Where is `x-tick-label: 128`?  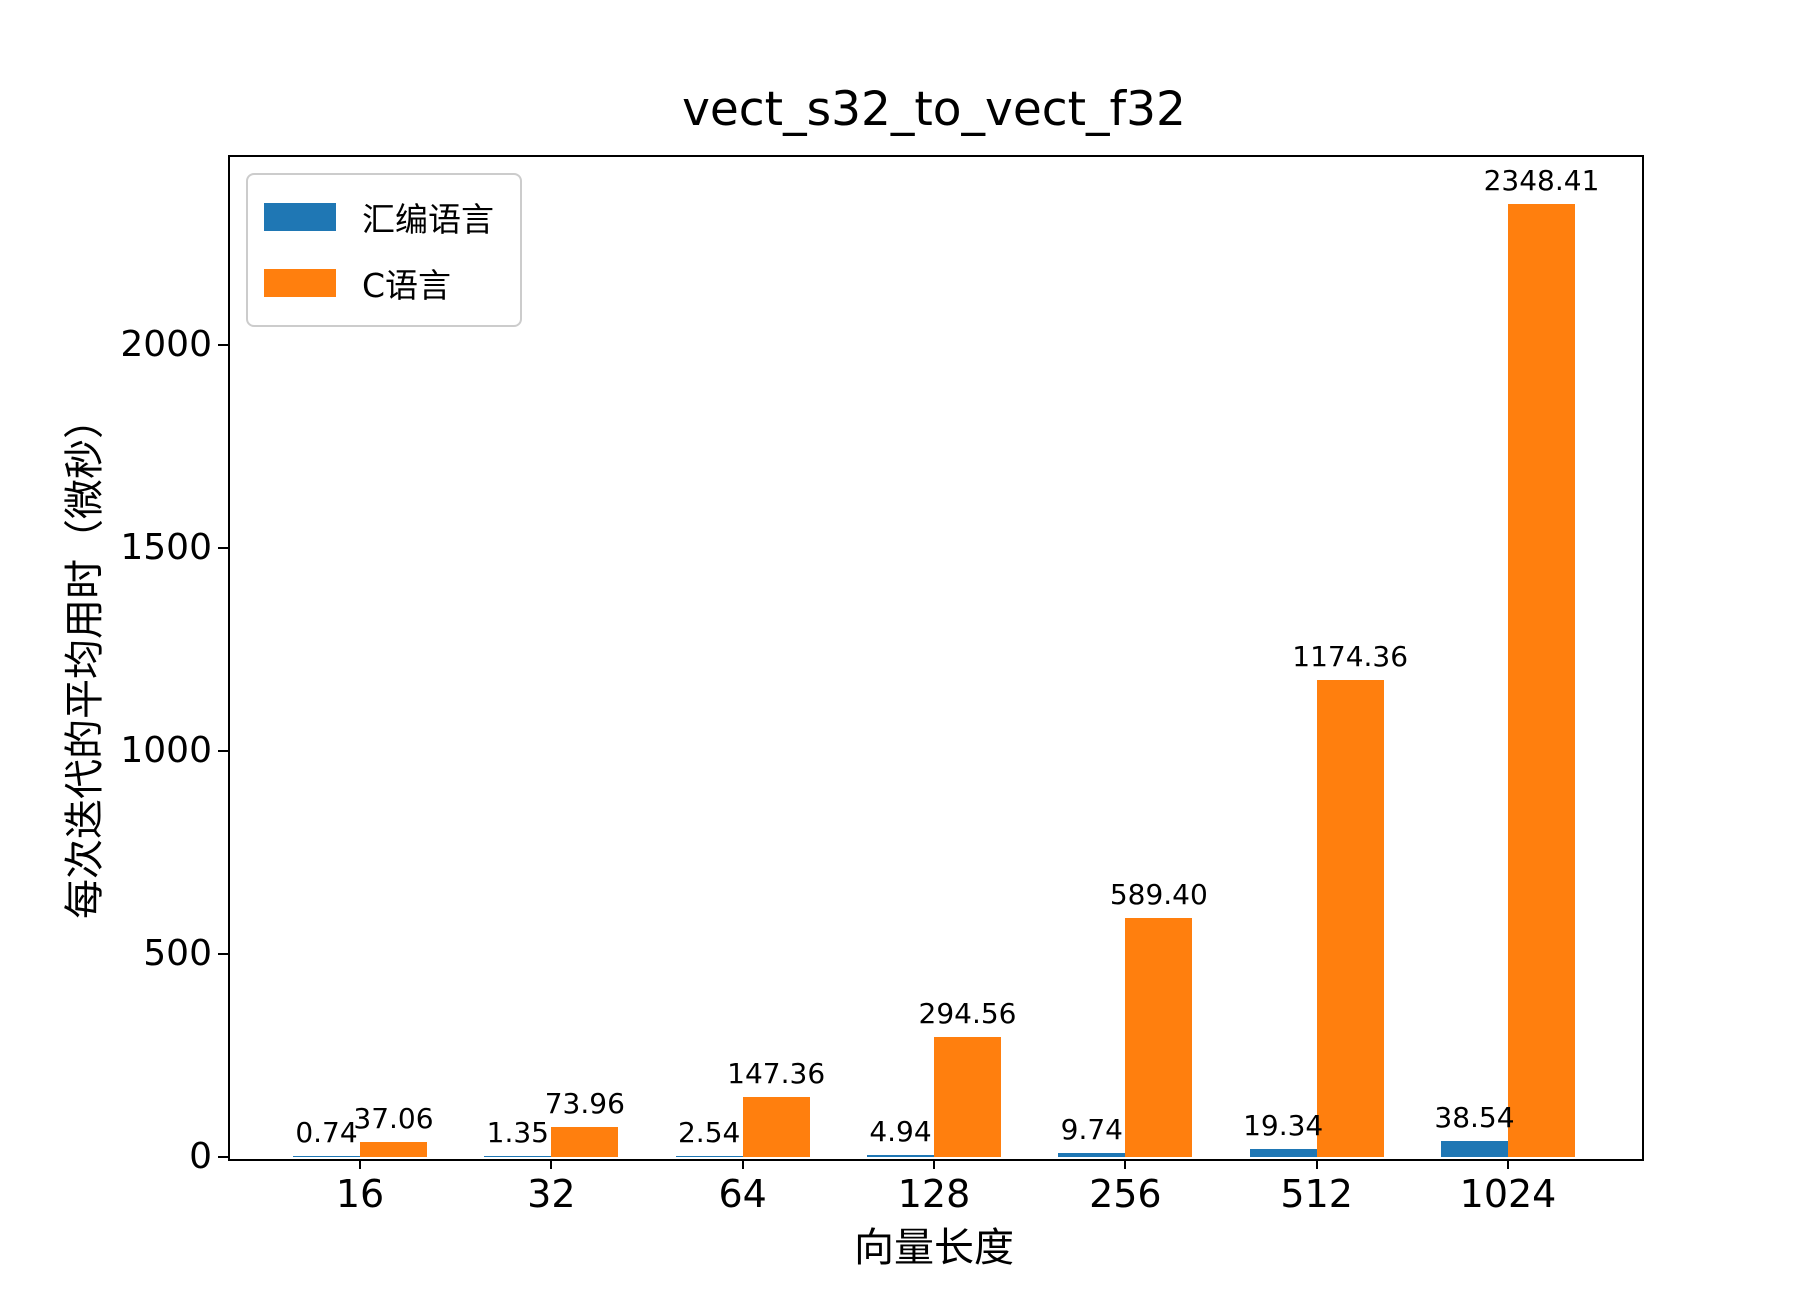 x-tick-label: 128 is located at coordinates (934, 1194).